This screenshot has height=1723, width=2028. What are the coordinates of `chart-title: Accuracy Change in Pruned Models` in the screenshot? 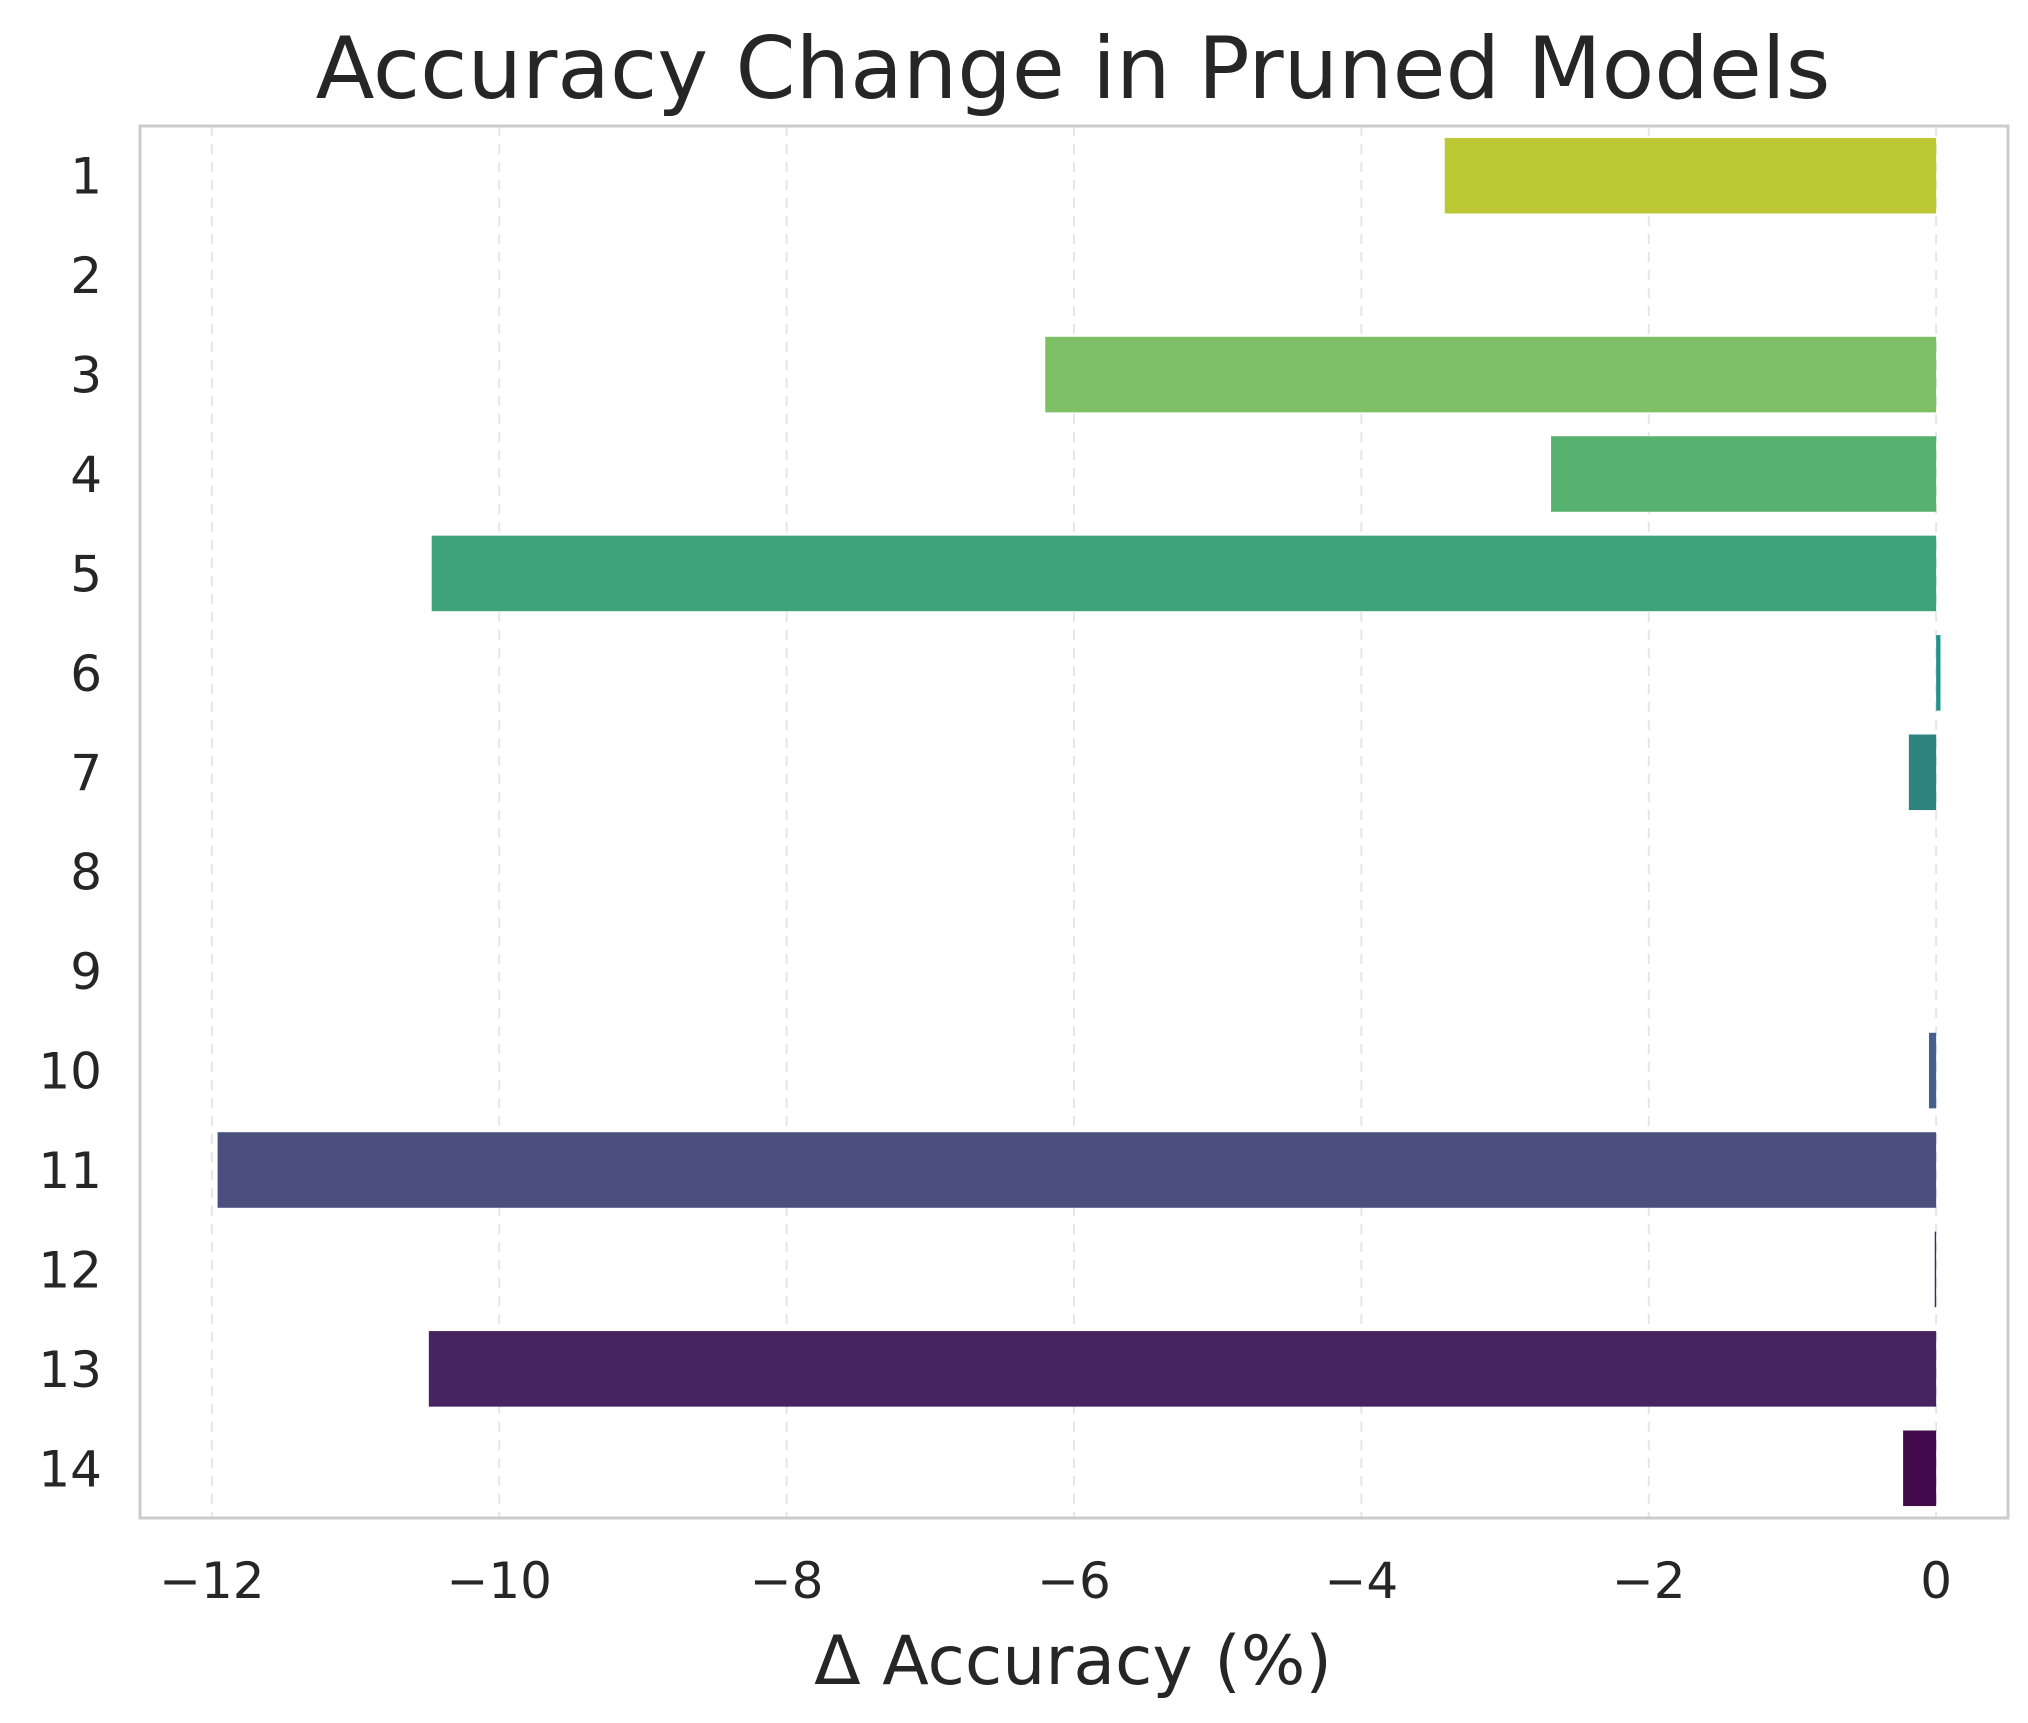 It's located at (1073, 69).